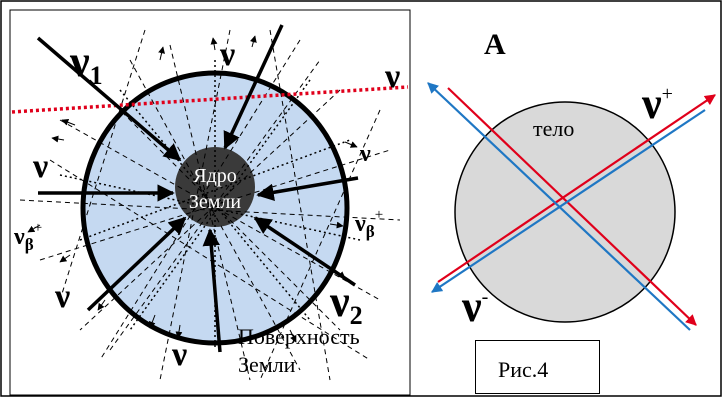  Describe the element at coordinates (299, 350) in the screenshot. I see `label-surface: Поверхность Земли` at that location.